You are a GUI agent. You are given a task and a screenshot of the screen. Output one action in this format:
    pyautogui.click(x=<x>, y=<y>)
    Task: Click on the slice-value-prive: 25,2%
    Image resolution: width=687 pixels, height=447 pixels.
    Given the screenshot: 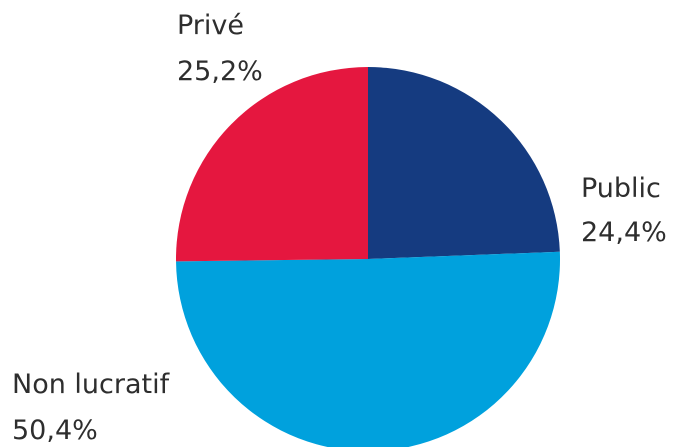 What is the action you would take?
    pyautogui.click(x=220, y=71)
    